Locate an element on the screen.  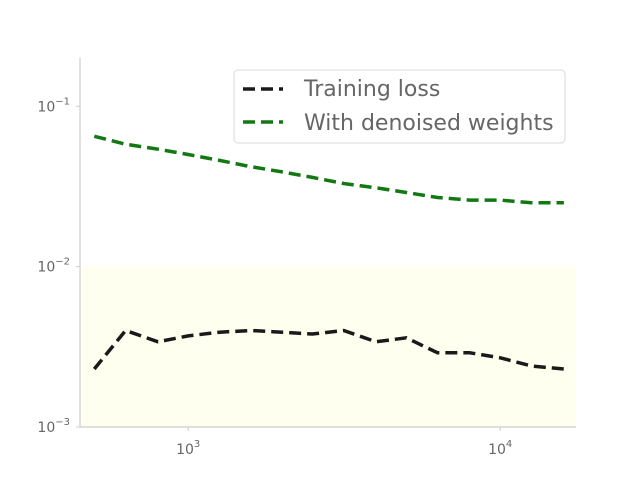
x-tick-label-0: 10³ is located at coordinates (188, 448).